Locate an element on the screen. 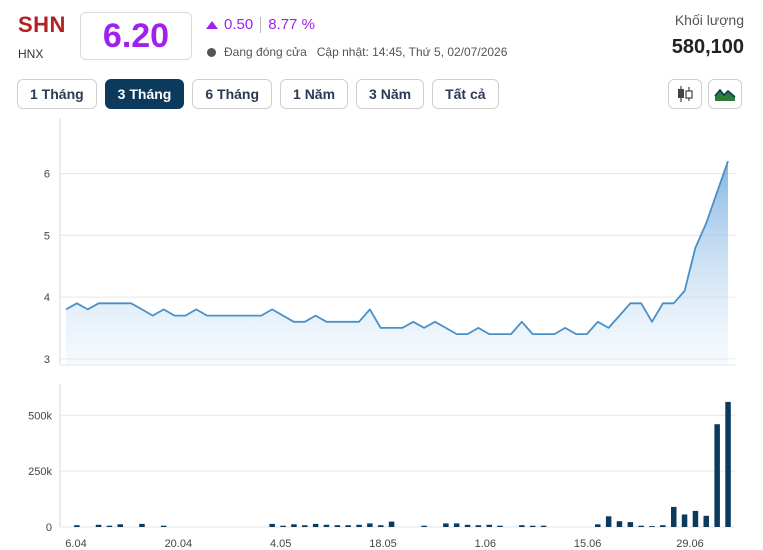  x-tick-label: 6.04 is located at coordinates (75, 544).